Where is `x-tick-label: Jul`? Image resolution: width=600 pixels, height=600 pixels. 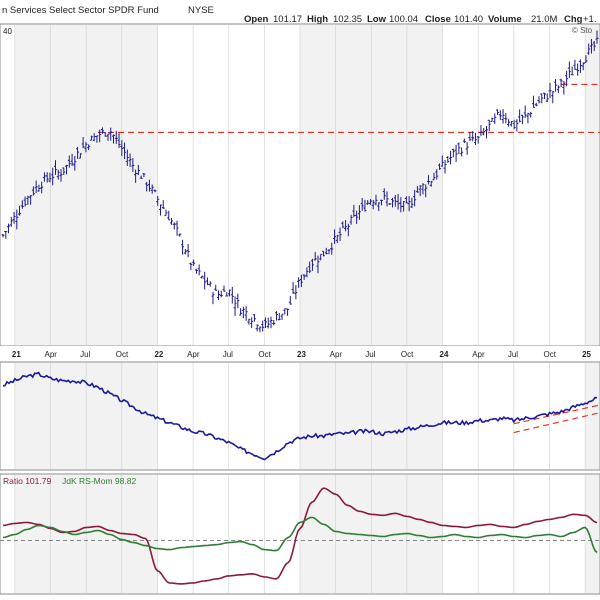 x-tick-label: Jul is located at coordinates (370, 354).